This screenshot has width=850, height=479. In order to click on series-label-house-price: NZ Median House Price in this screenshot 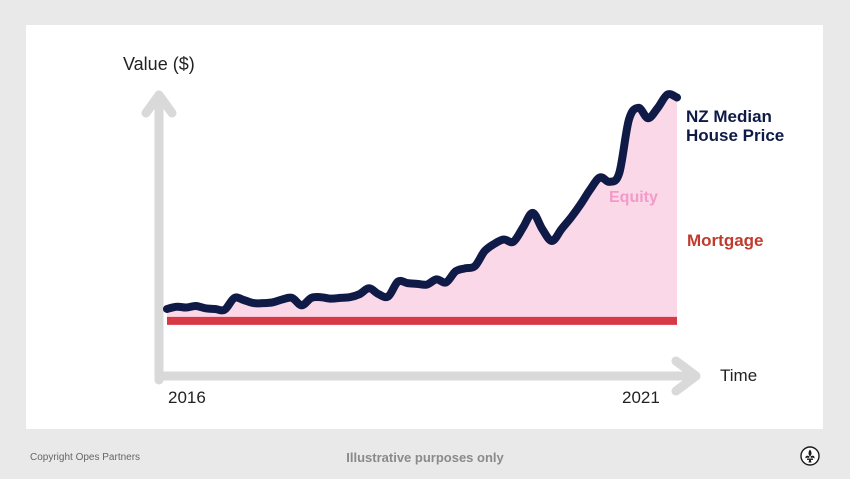, I will do `click(735, 126)`.